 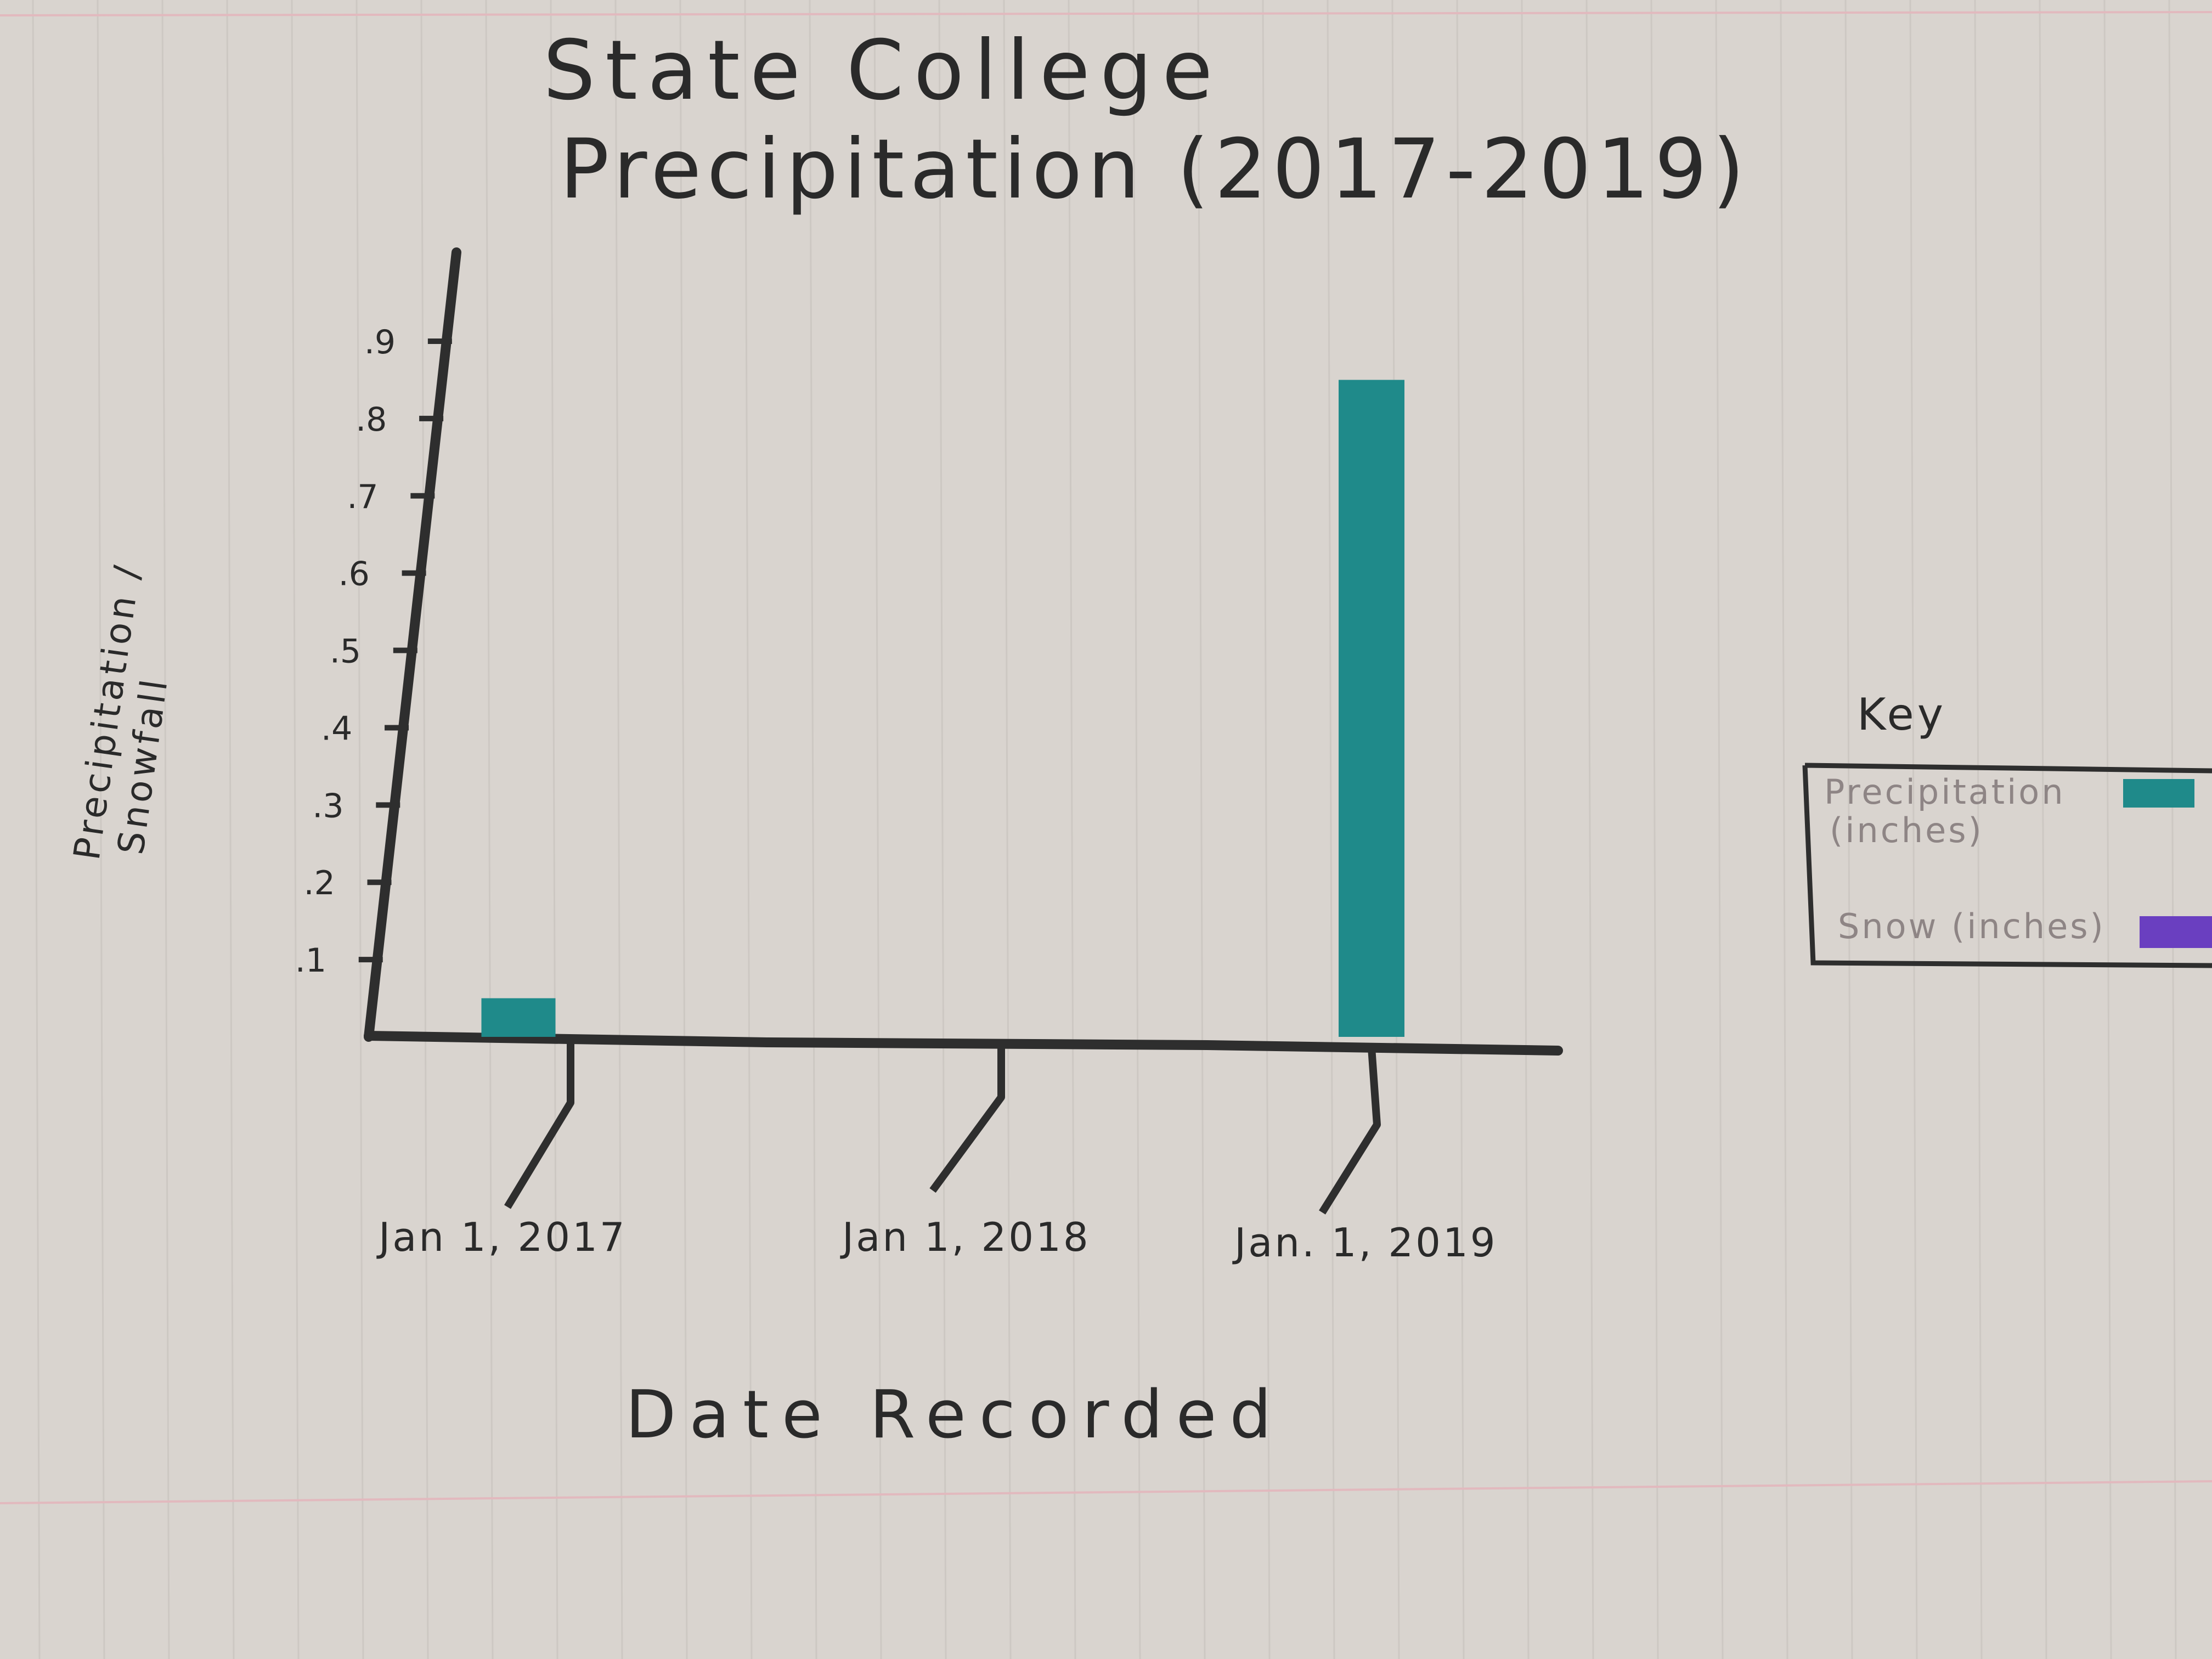 What do you see at coordinates (1902, 715) in the screenshot?
I see `legend-title: Key` at bounding box center [1902, 715].